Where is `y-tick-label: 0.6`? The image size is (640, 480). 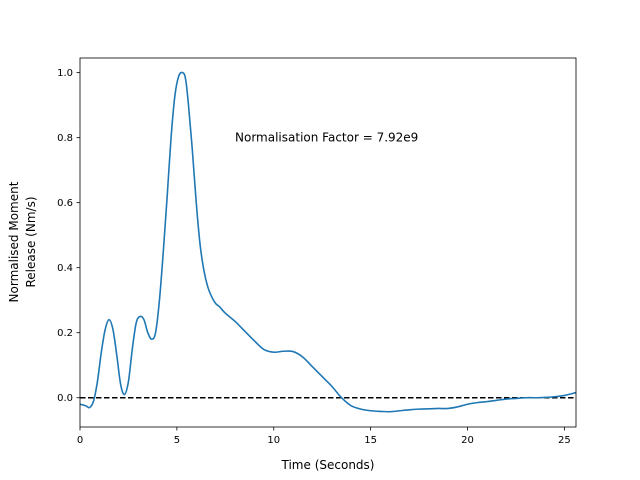
y-tick-label: 0.6 is located at coordinates (65, 203).